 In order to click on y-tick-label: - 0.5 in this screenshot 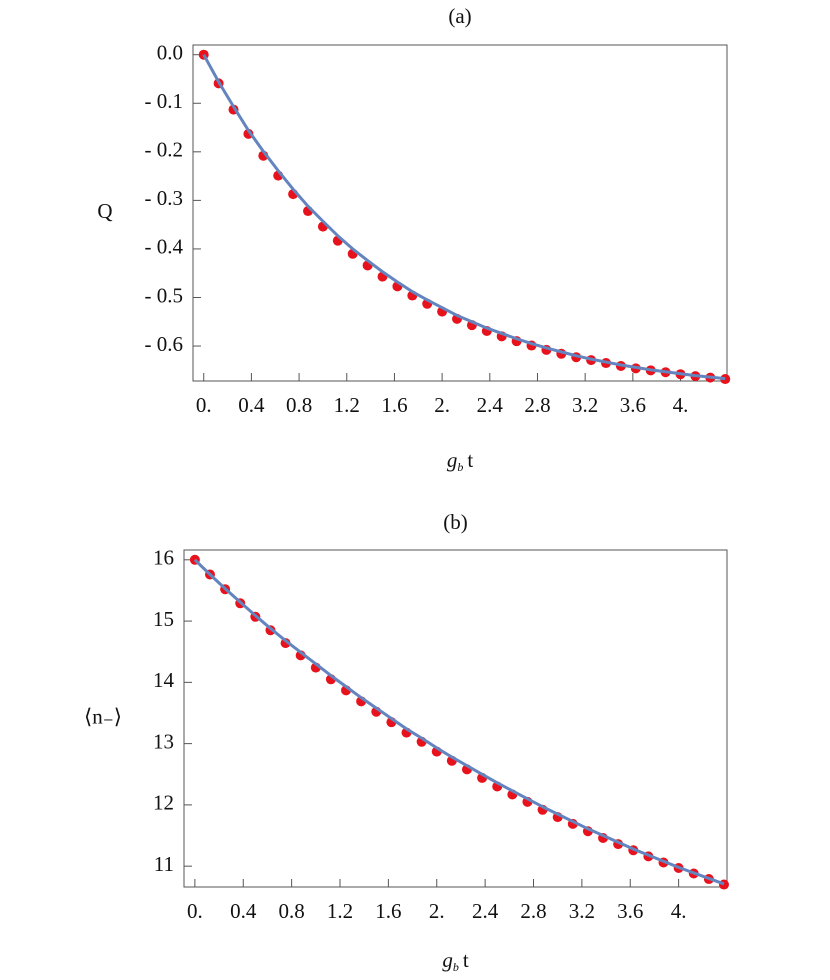, I will do `click(164, 295)`.